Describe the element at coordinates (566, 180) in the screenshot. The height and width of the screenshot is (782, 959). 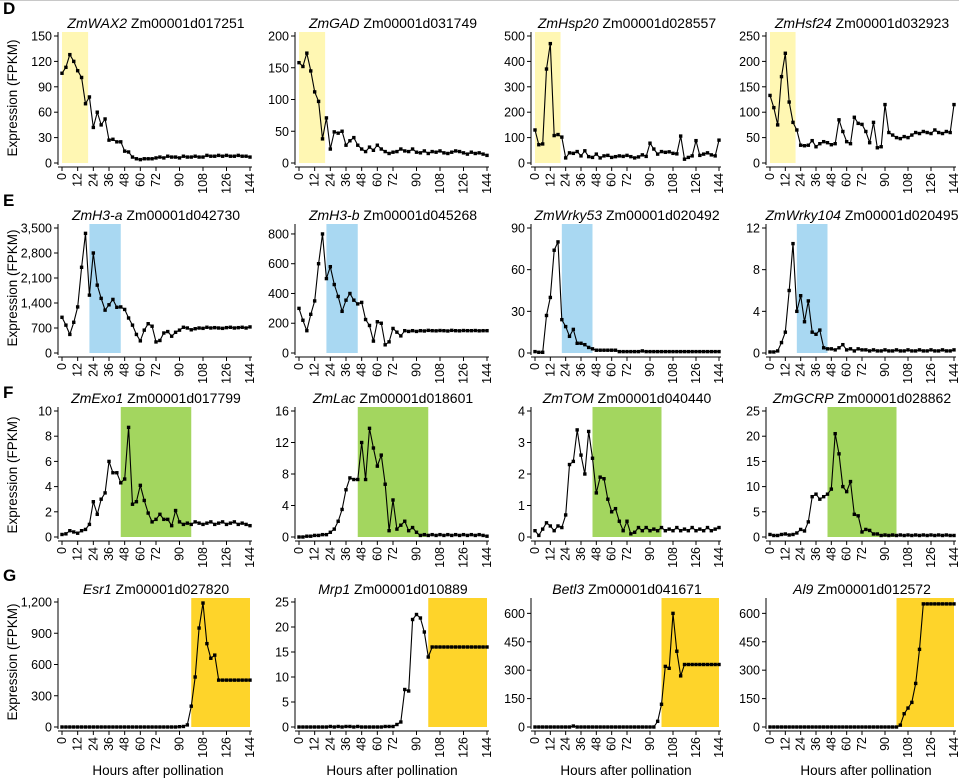
I see `x-tick-label: 24` at that location.